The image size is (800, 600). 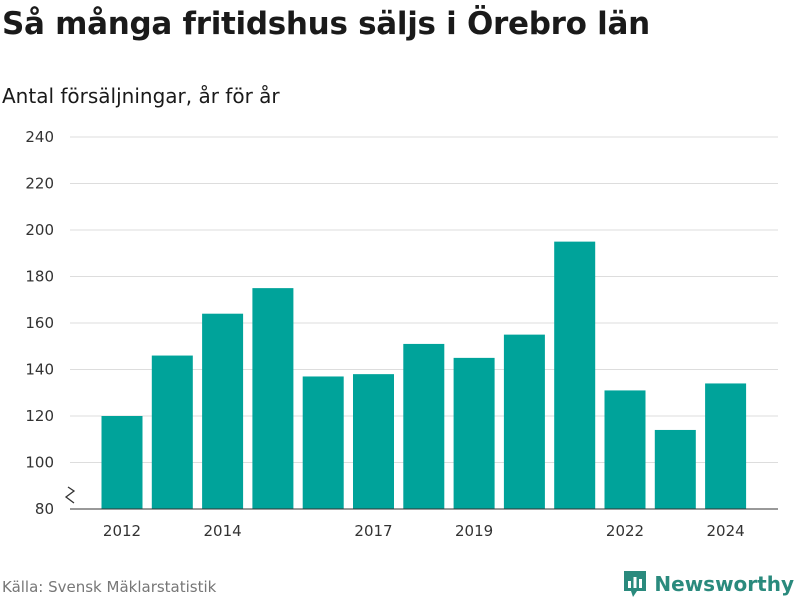 I want to click on bar-2020, so click(x=524, y=421).